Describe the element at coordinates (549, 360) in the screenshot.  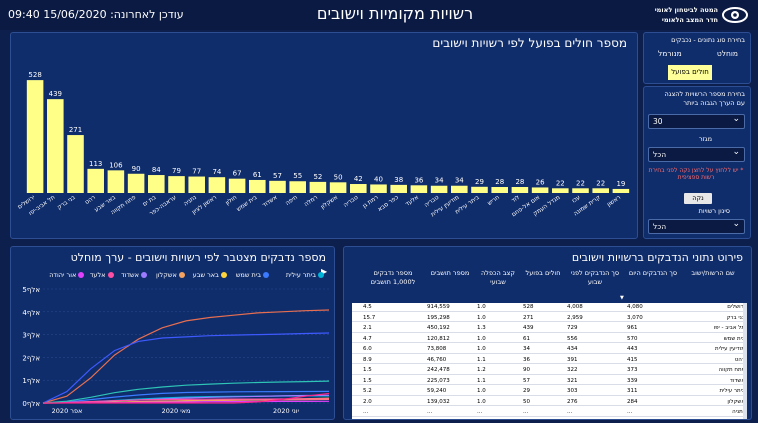
I see `table-row: רהט 415 391 36 1.1 46,760 8.9` at that location.